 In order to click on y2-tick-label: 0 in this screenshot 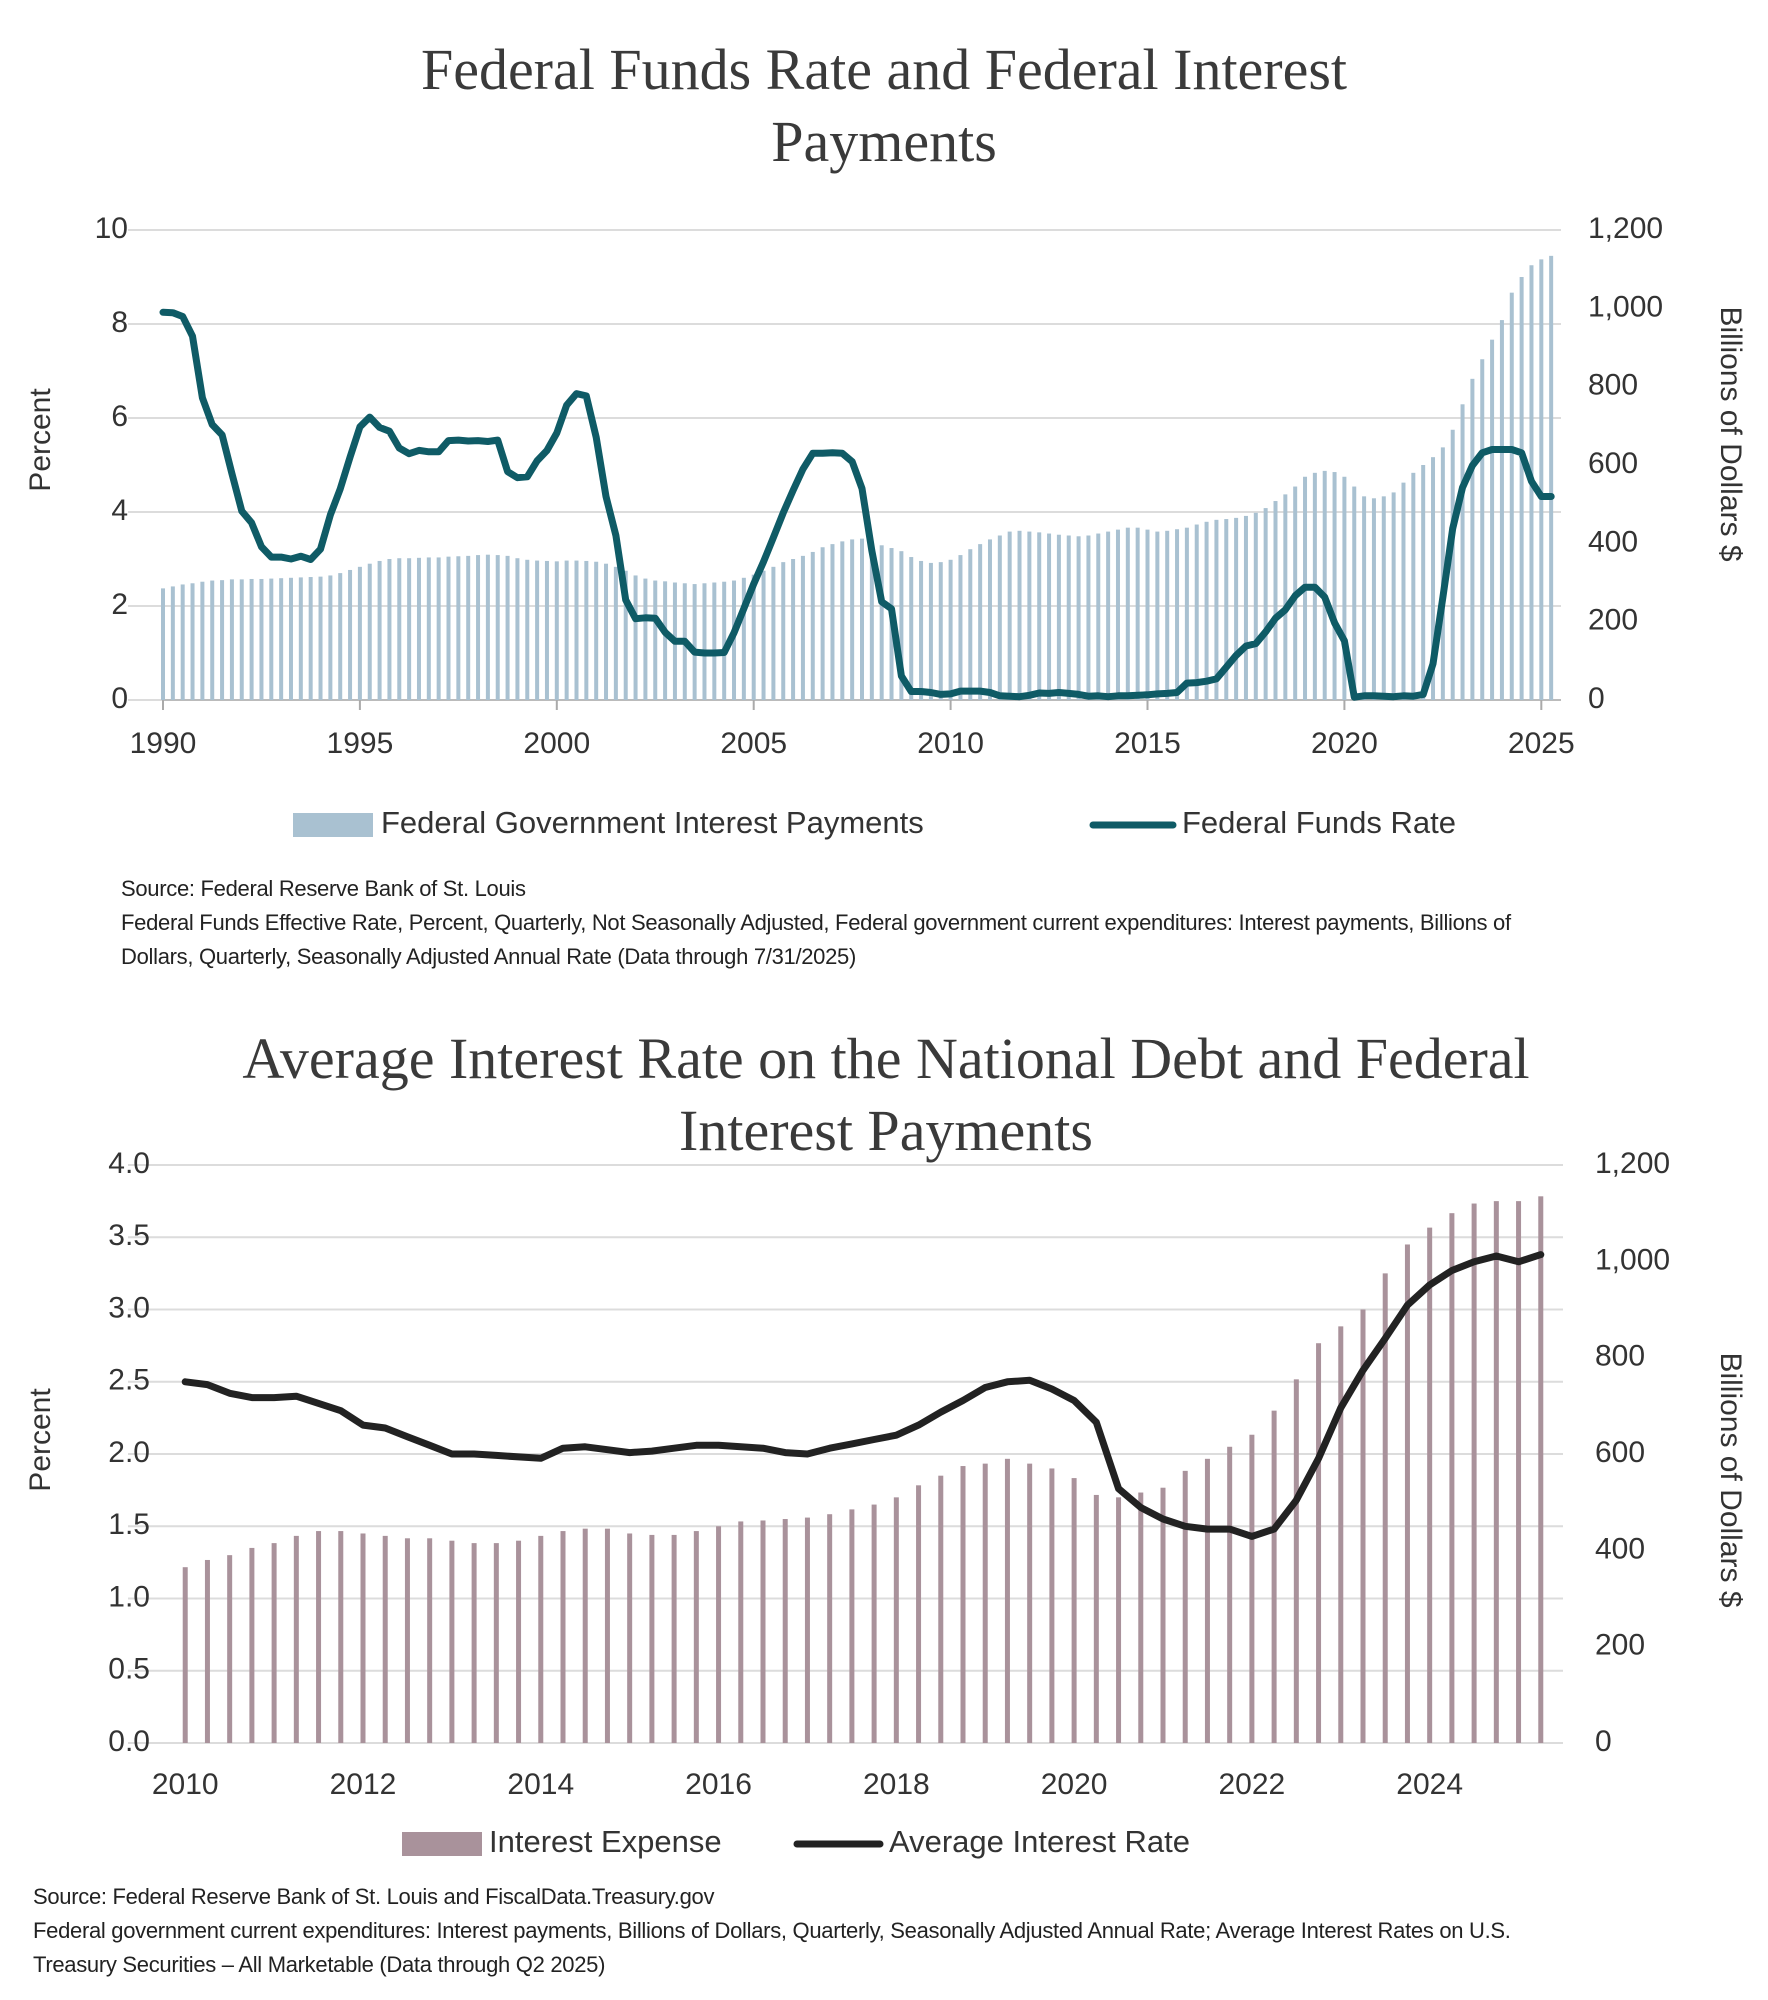, I will do `click(1596, 698)`.